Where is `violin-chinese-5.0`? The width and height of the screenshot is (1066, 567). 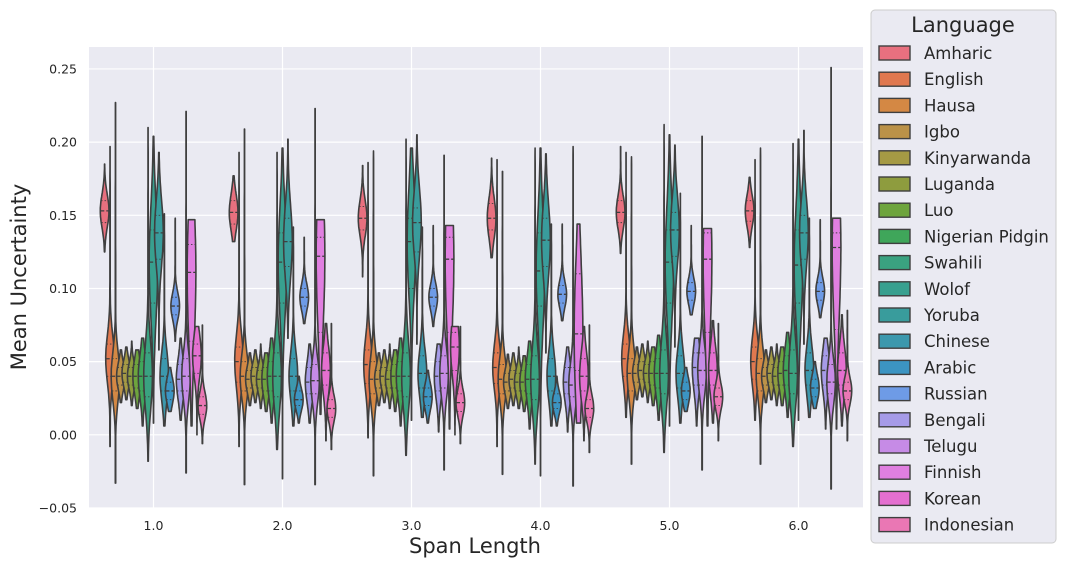 violin-chinese-5.0 is located at coordinates (680, 308).